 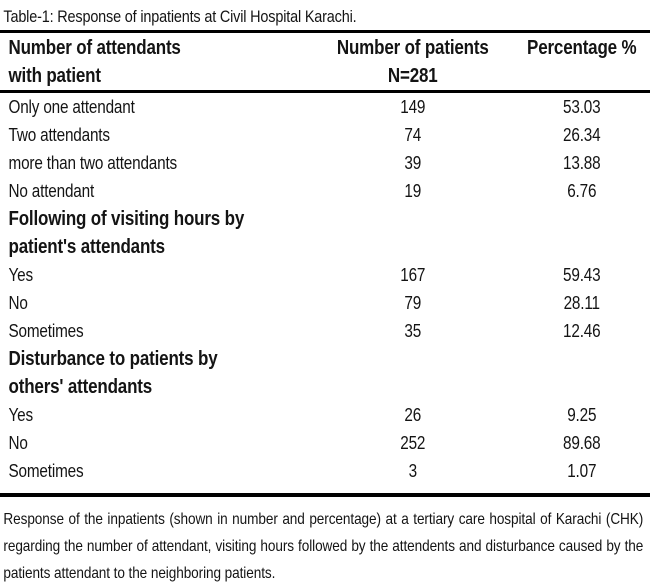 I want to click on row-label: more than two attendants, so click(x=93, y=163).